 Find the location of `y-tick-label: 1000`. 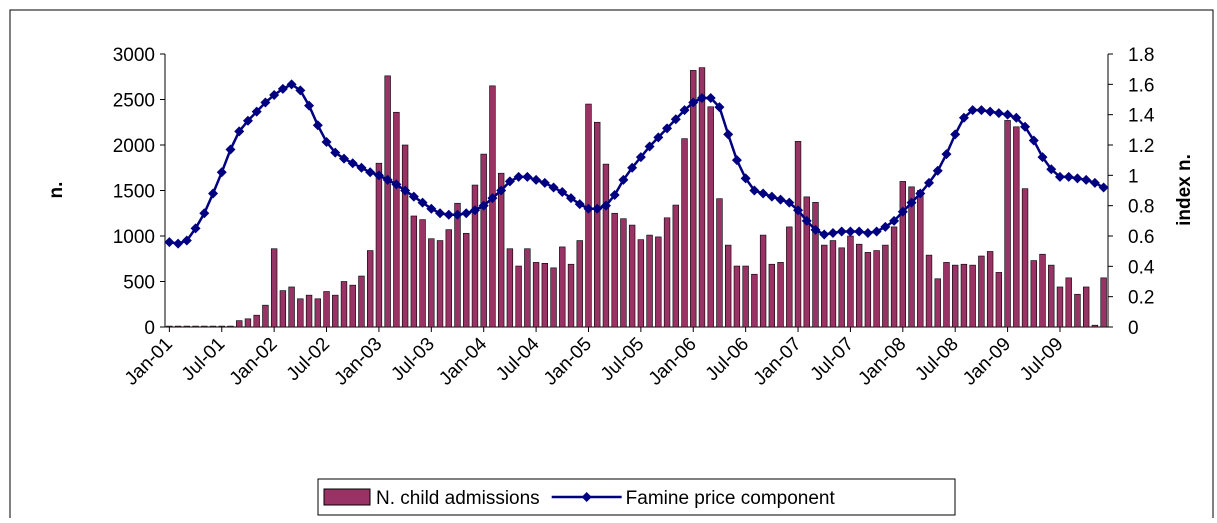

y-tick-label: 1000 is located at coordinates (134, 237).